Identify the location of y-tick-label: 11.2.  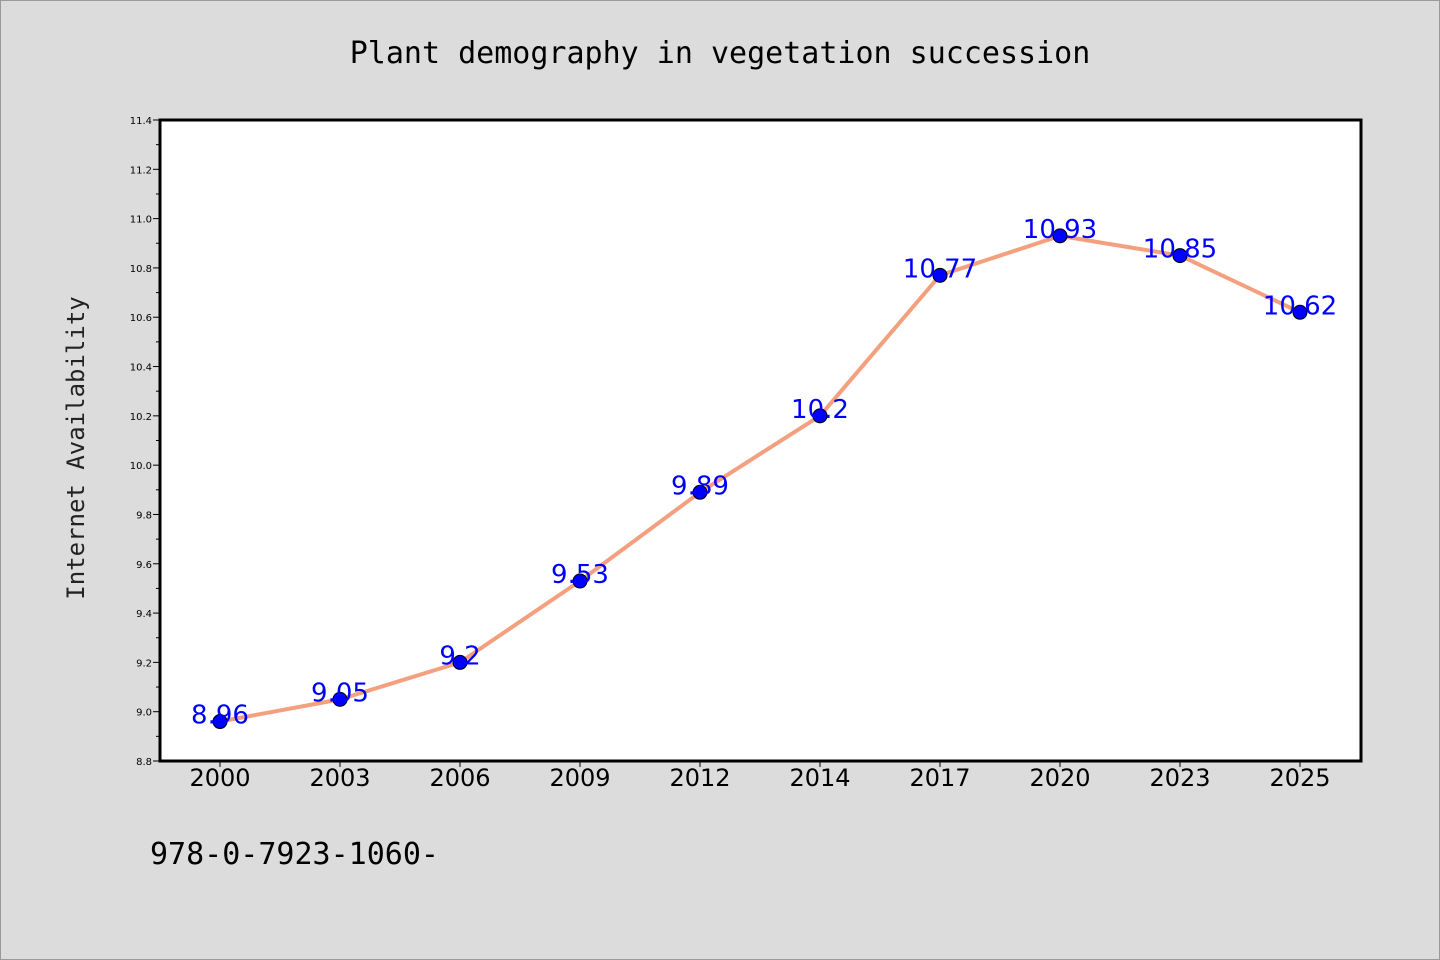
(141, 170).